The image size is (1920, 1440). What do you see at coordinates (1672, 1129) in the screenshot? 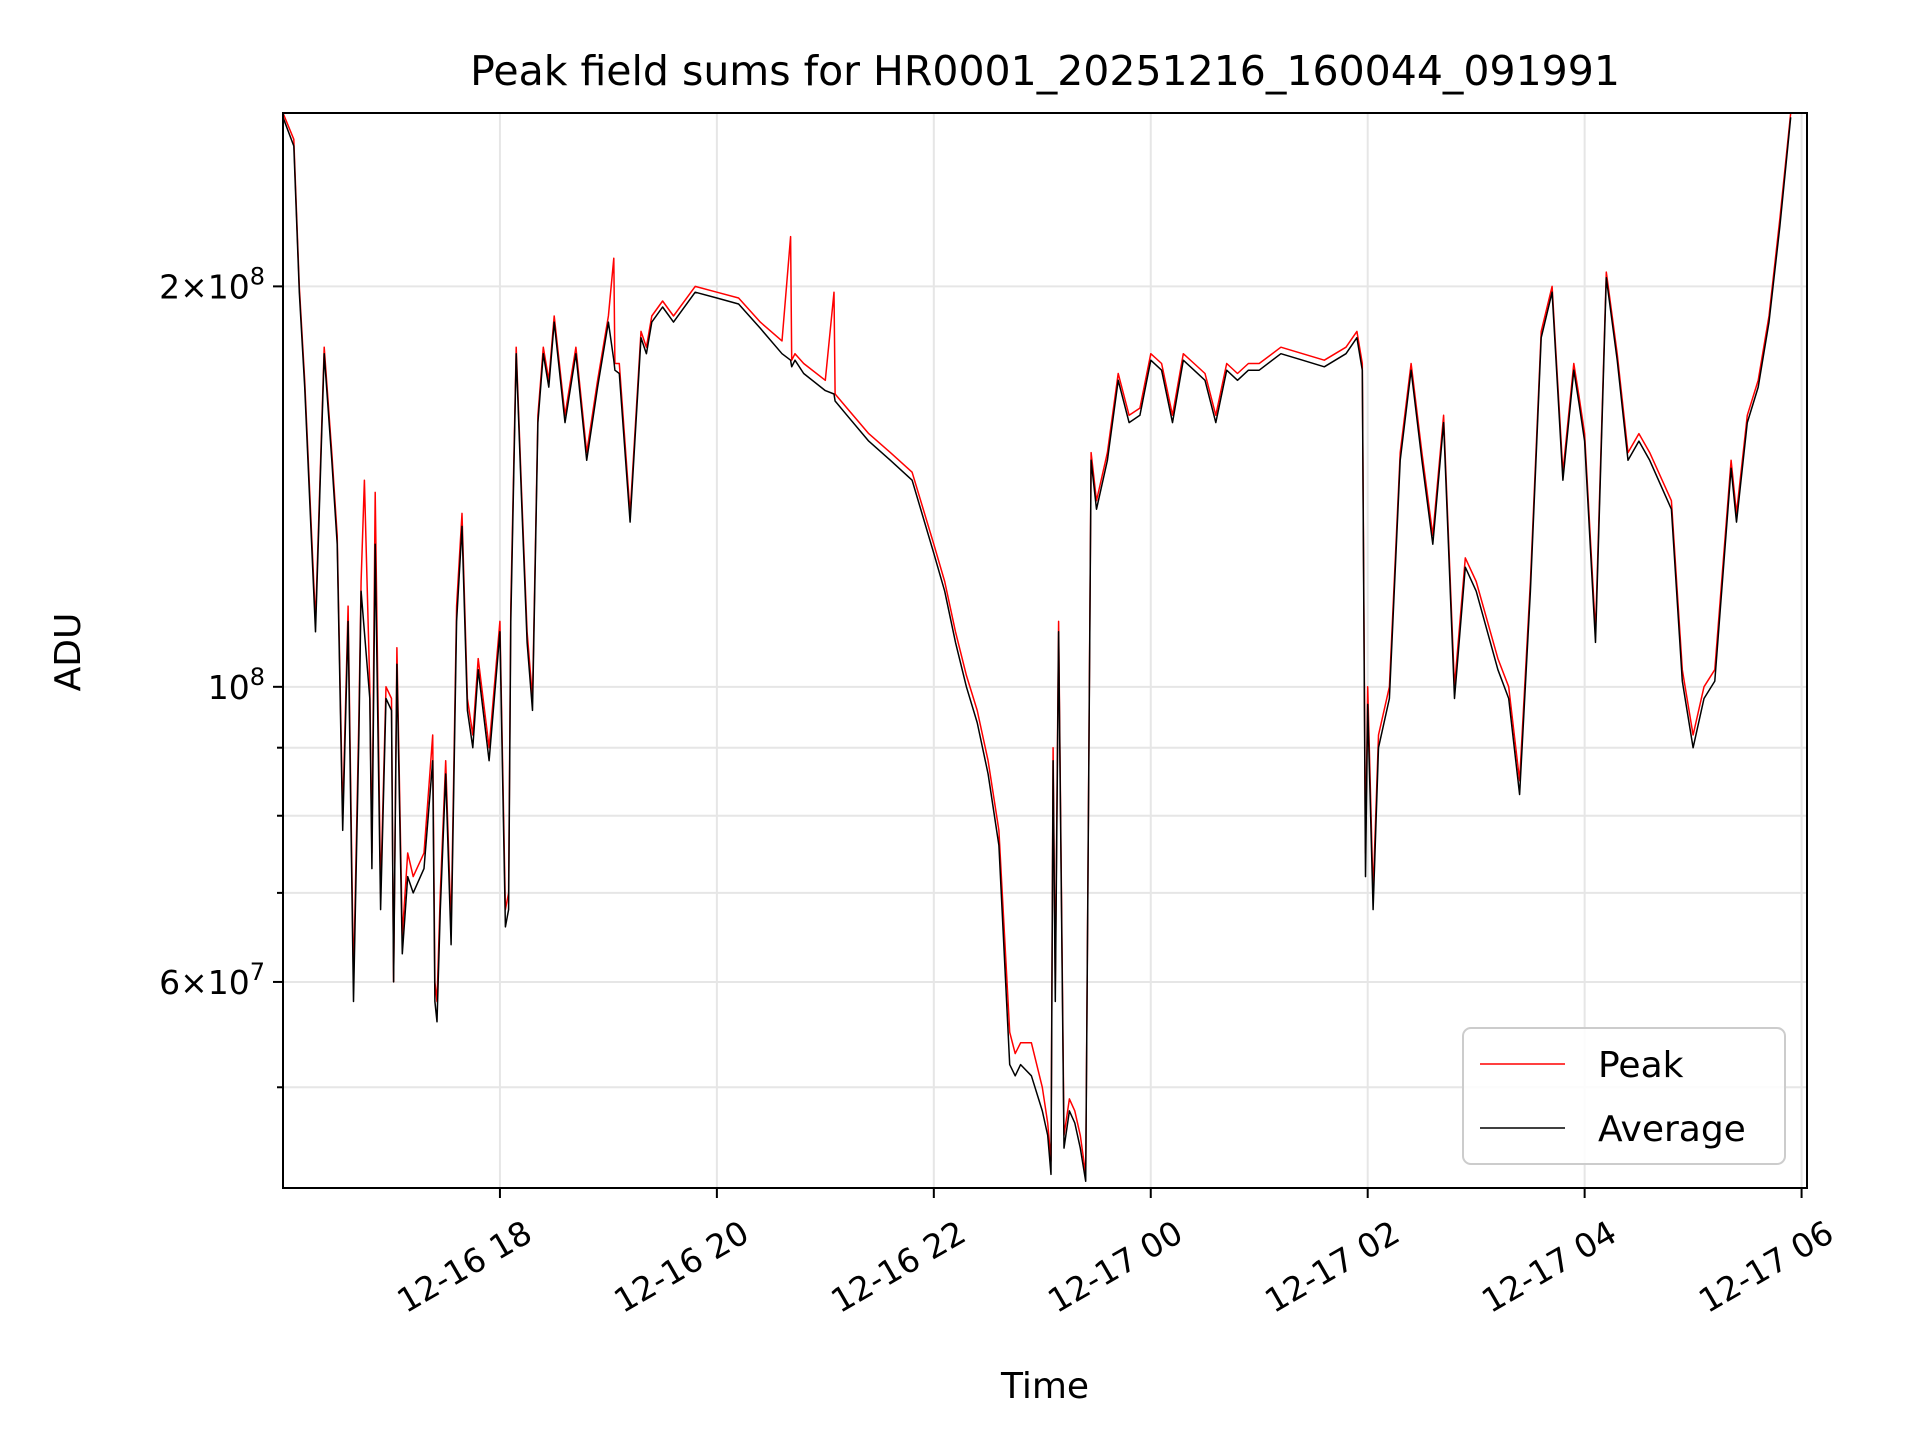
I see `legend-average-label: Average` at bounding box center [1672, 1129].